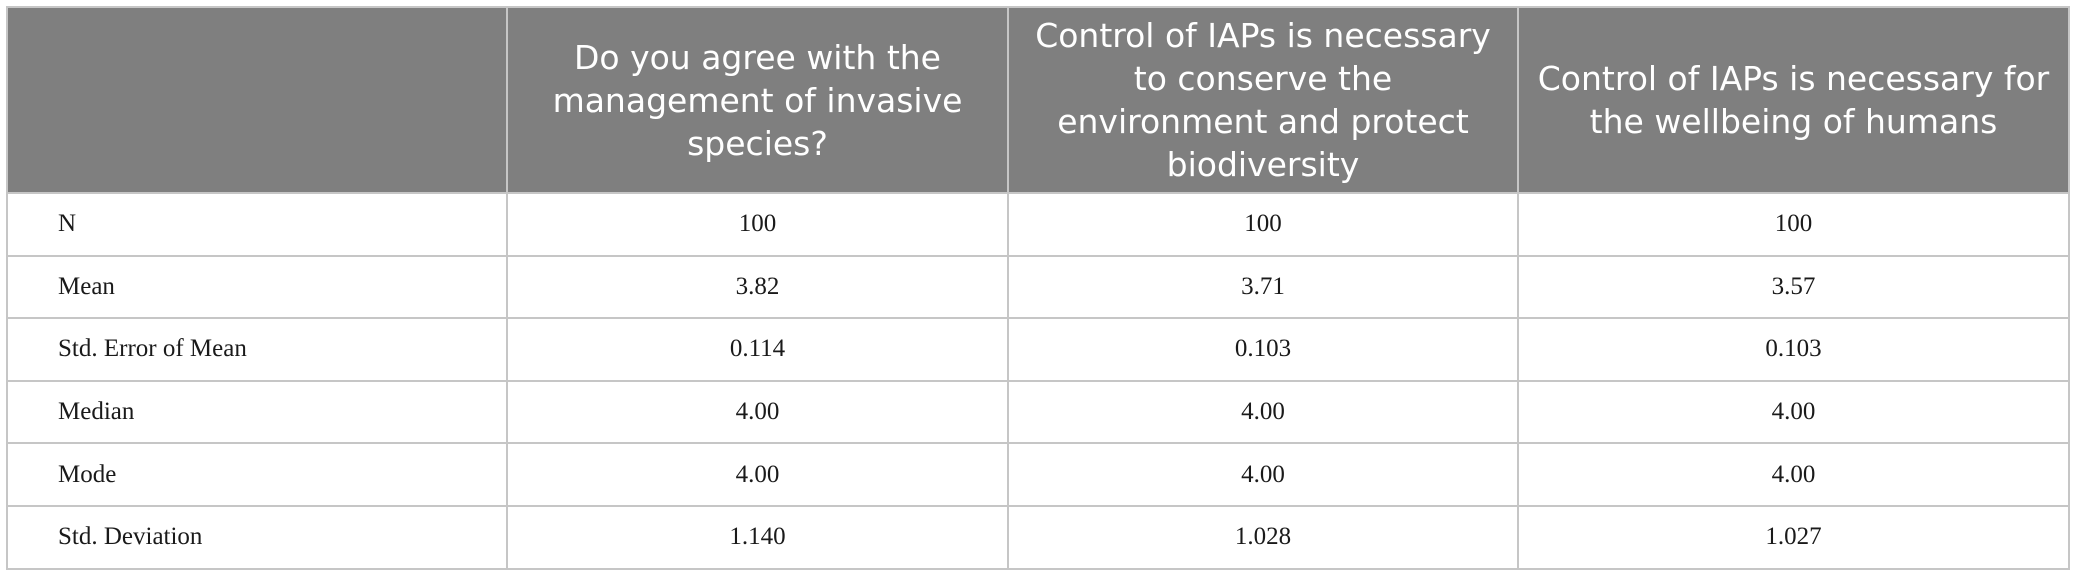 The width and height of the screenshot is (2075, 574). Describe the element at coordinates (257, 287) in the screenshot. I see `row-label: Mean` at that location.